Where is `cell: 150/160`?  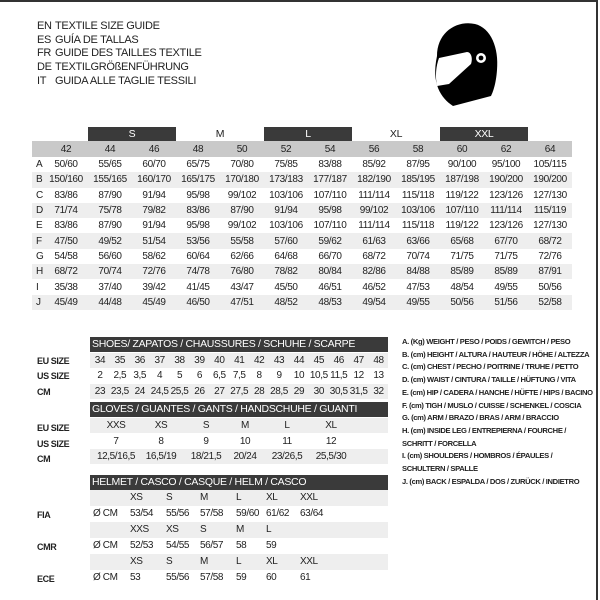
cell: 150/160 is located at coordinates (66, 180).